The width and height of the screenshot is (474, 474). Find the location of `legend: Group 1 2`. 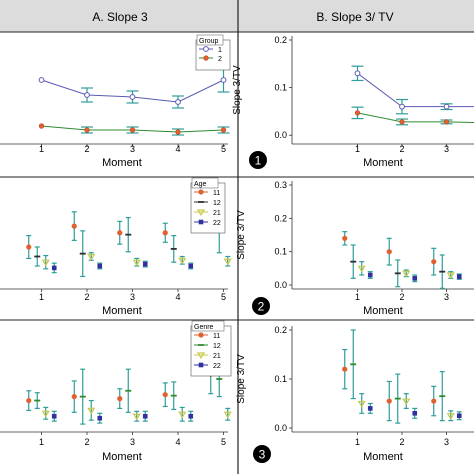

legend: Group 1 2 is located at coordinates (213, 52).